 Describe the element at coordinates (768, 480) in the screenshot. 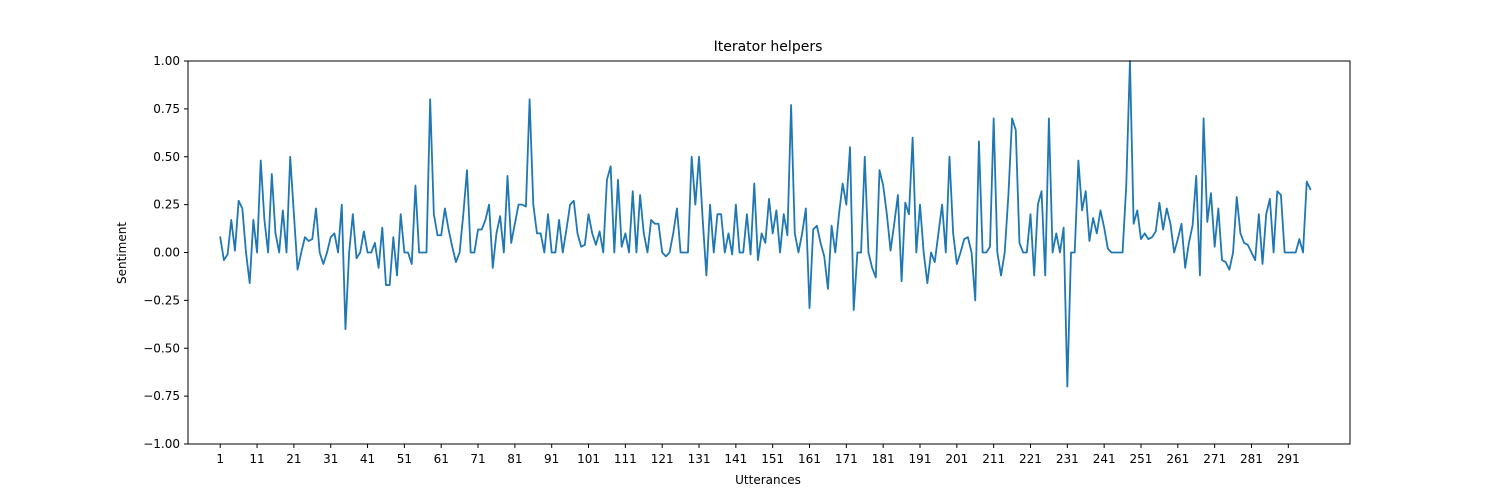

I see `x-axis-label: Utterances` at that location.